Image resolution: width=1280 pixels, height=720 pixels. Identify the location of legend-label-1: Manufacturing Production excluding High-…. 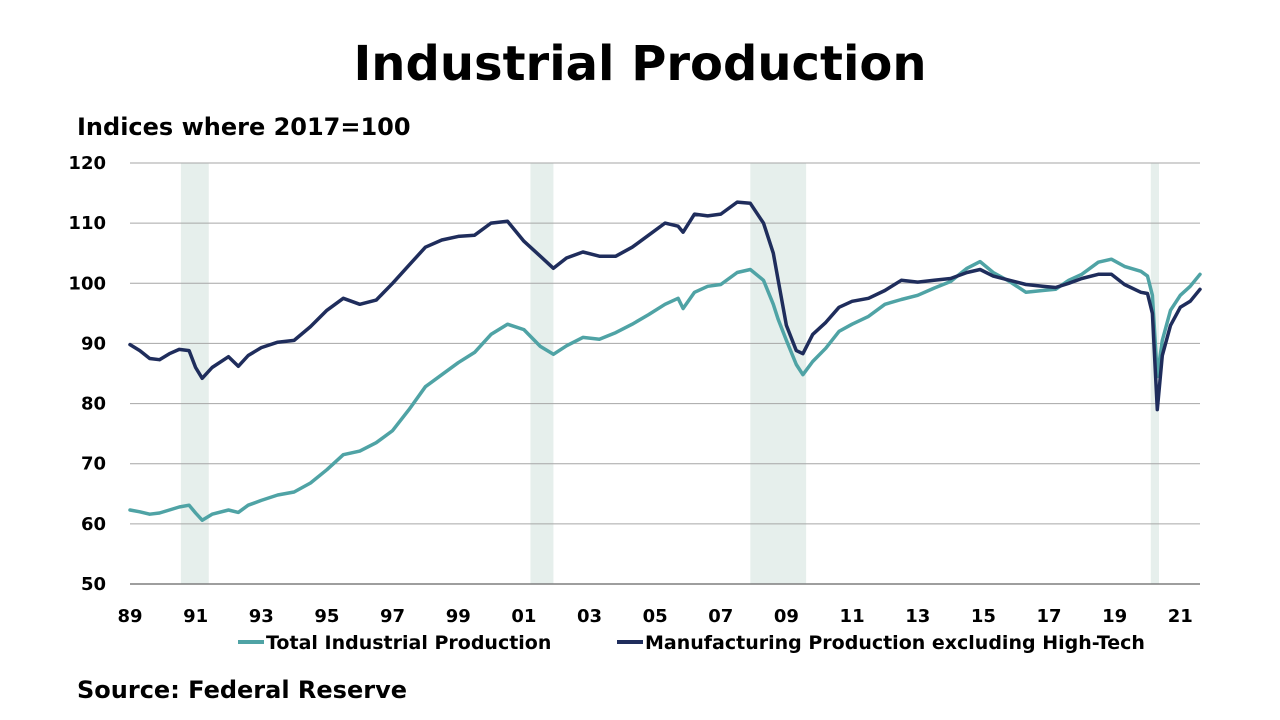
(895, 643).